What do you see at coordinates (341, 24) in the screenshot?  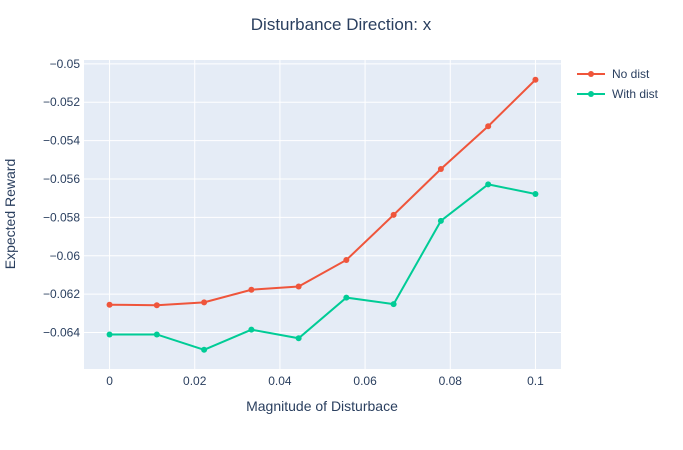 I see `chart-title: Disturbance Direction: x` at bounding box center [341, 24].